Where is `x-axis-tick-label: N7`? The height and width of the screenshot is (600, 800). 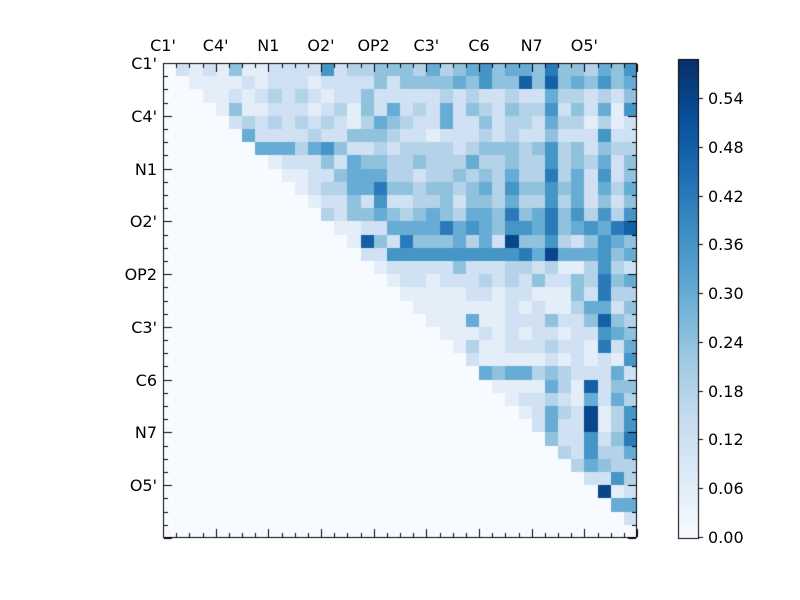
x-axis-tick-label: N7 is located at coordinates (531, 45).